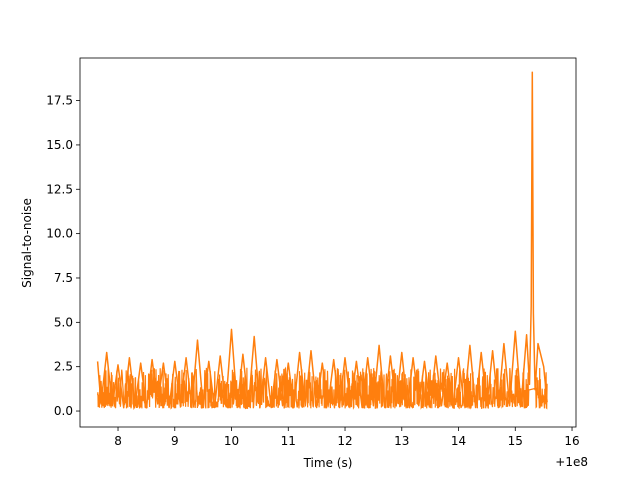  What do you see at coordinates (571, 462) in the screenshot?
I see `x-axis-offset-label: +1e8` at bounding box center [571, 462].